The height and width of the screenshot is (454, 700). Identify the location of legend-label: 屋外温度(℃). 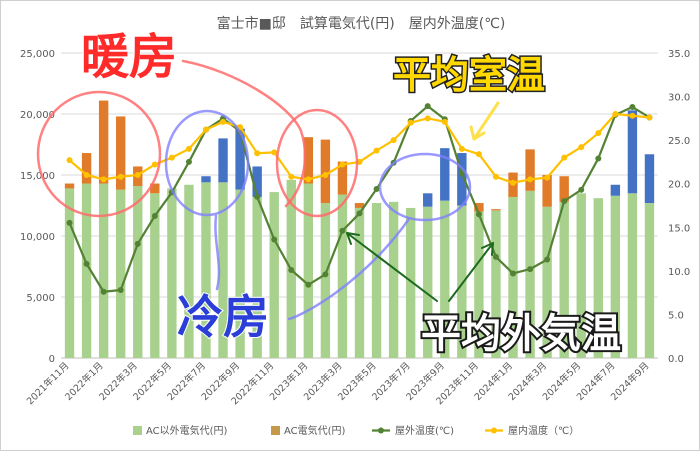
(424, 430).